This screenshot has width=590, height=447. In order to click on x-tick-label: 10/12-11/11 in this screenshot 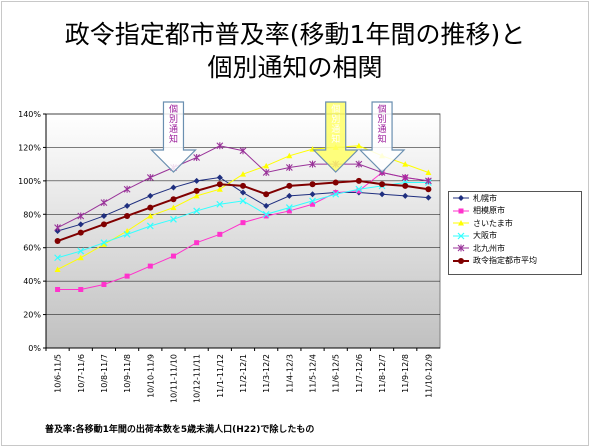, I will do `click(197, 378)`.